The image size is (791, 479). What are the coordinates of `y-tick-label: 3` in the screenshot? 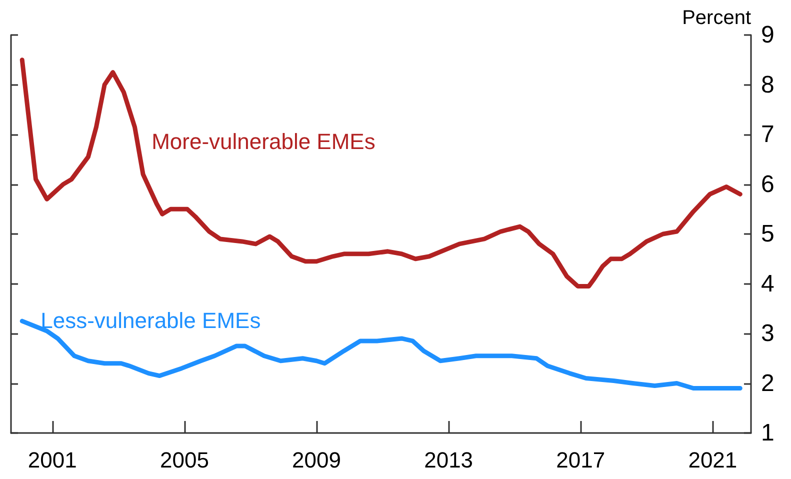 It's located at (767, 333).